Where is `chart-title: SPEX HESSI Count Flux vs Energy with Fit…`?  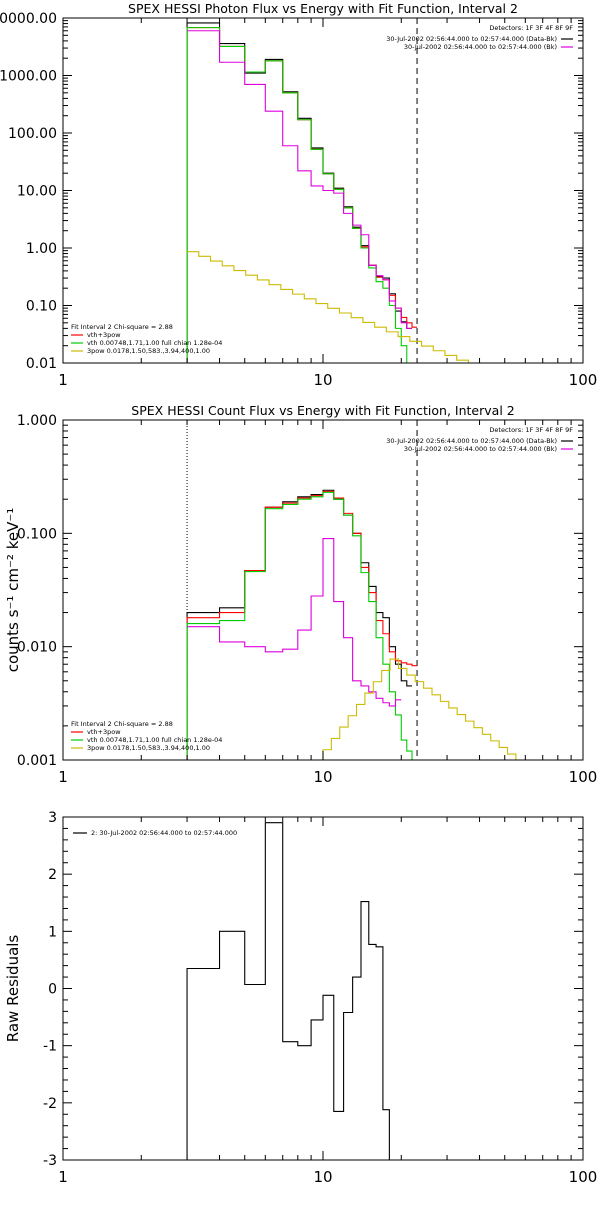 chart-title: SPEX HESSI Count Flux vs Energy with Fit… is located at coordinates (322, 410).